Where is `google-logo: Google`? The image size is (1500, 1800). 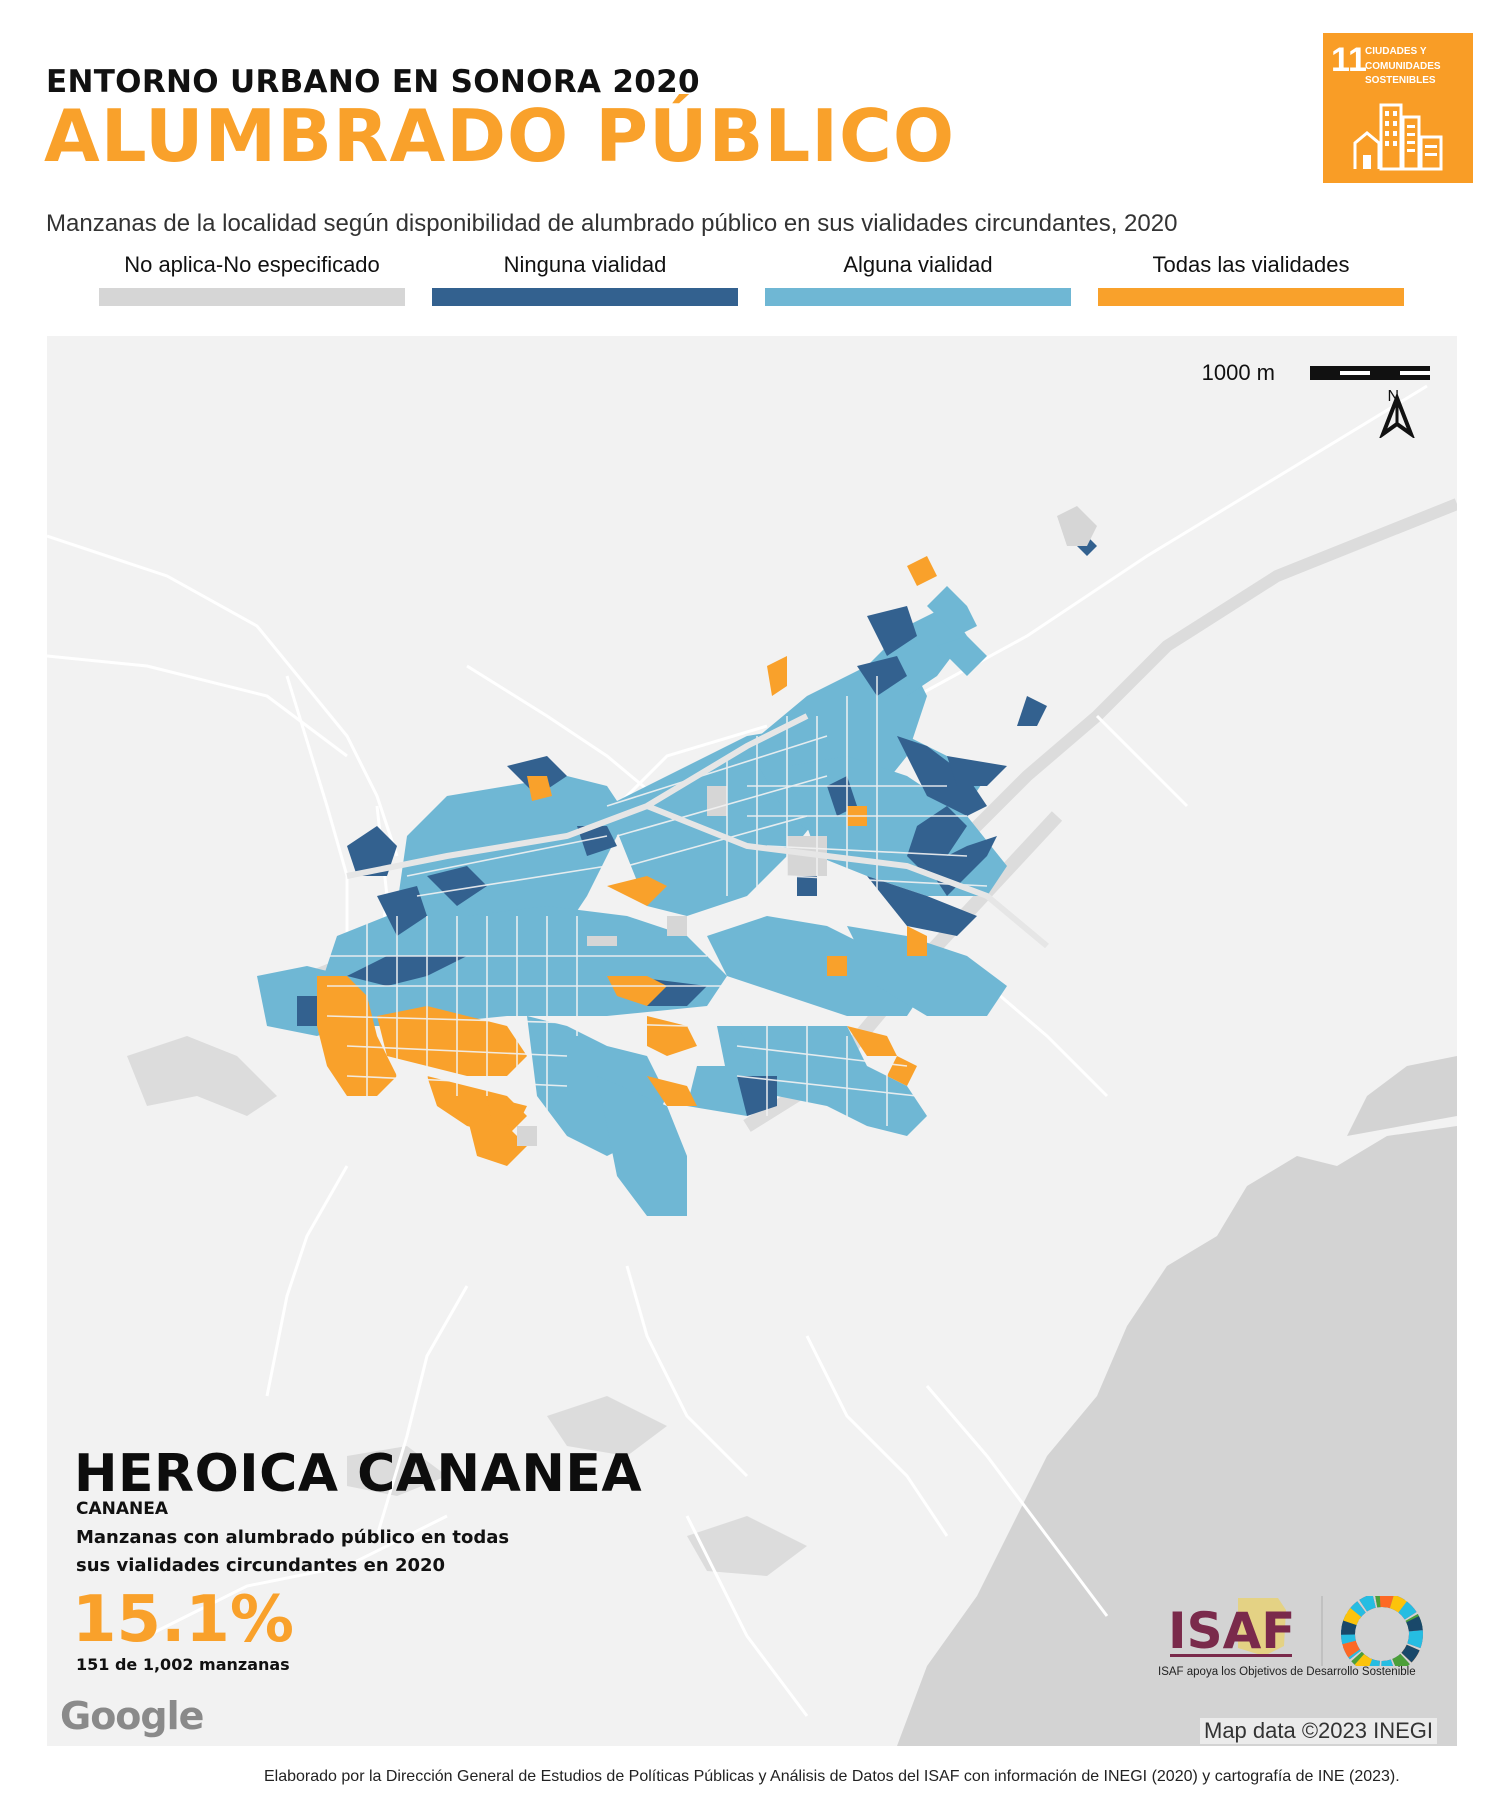 google-logo: Google is located at coordinates (132, 1716).